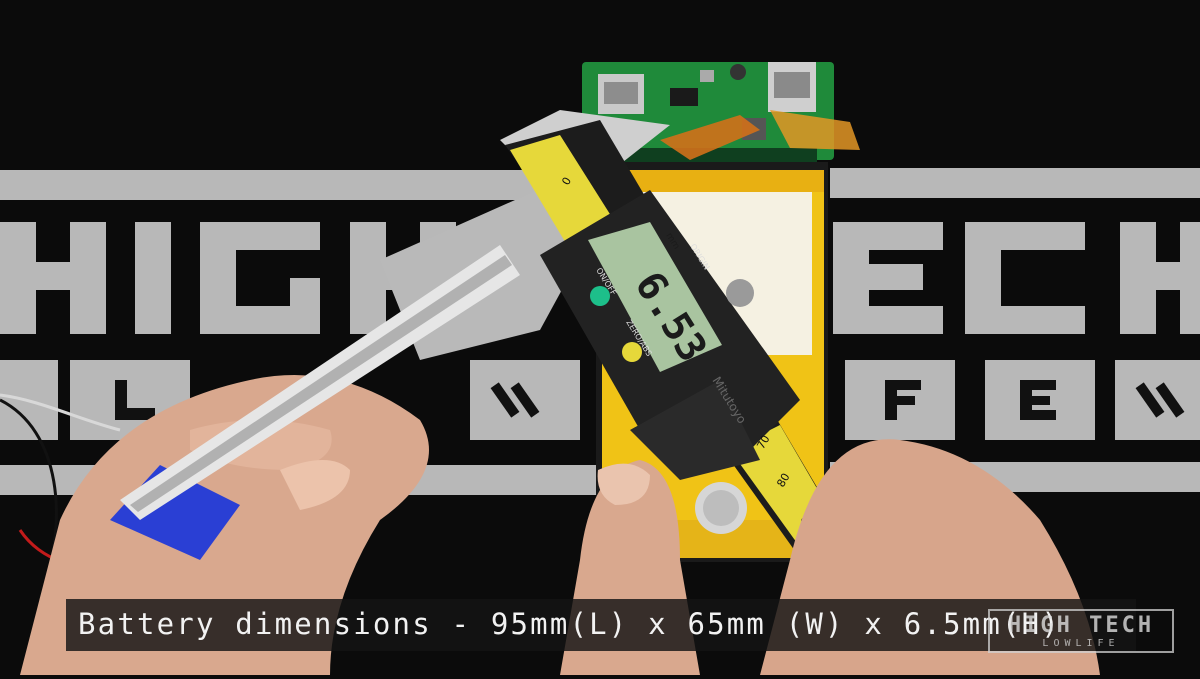 Image resolution: width=1200 pixels, height=679 pixels. Describe the element at coordinates (1081, 625) in the screenshot. I see `watermark-title: HIGH TECH` at that location.